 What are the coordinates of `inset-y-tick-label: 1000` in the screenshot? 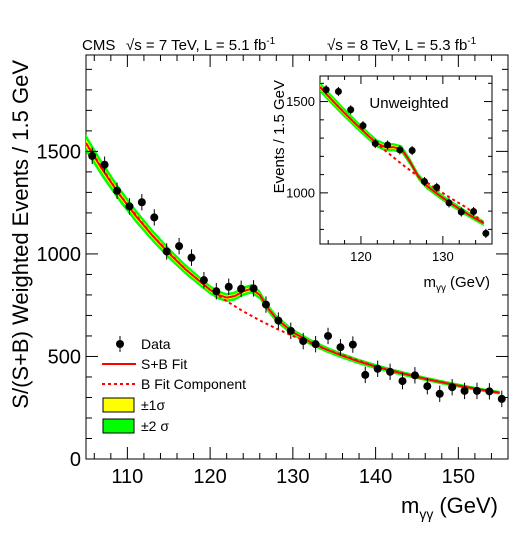 It's located at (300, 193).